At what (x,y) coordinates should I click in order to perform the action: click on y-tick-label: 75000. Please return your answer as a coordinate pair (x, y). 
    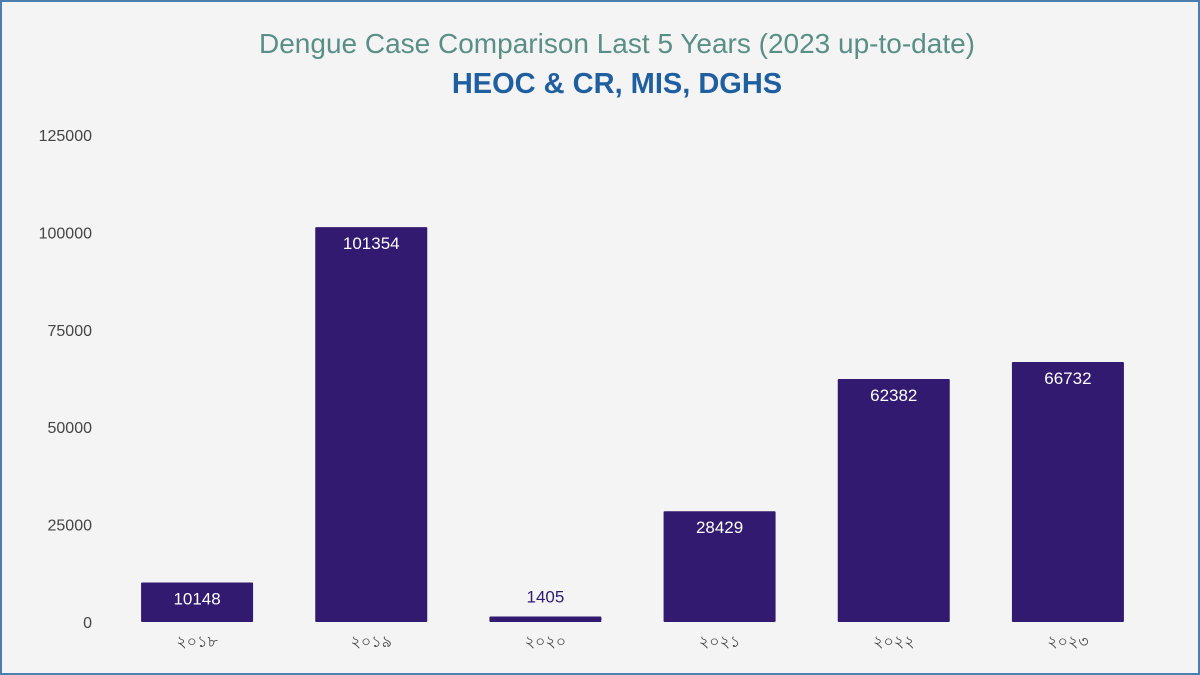
    Looking at the image, I should click on (70, 331).